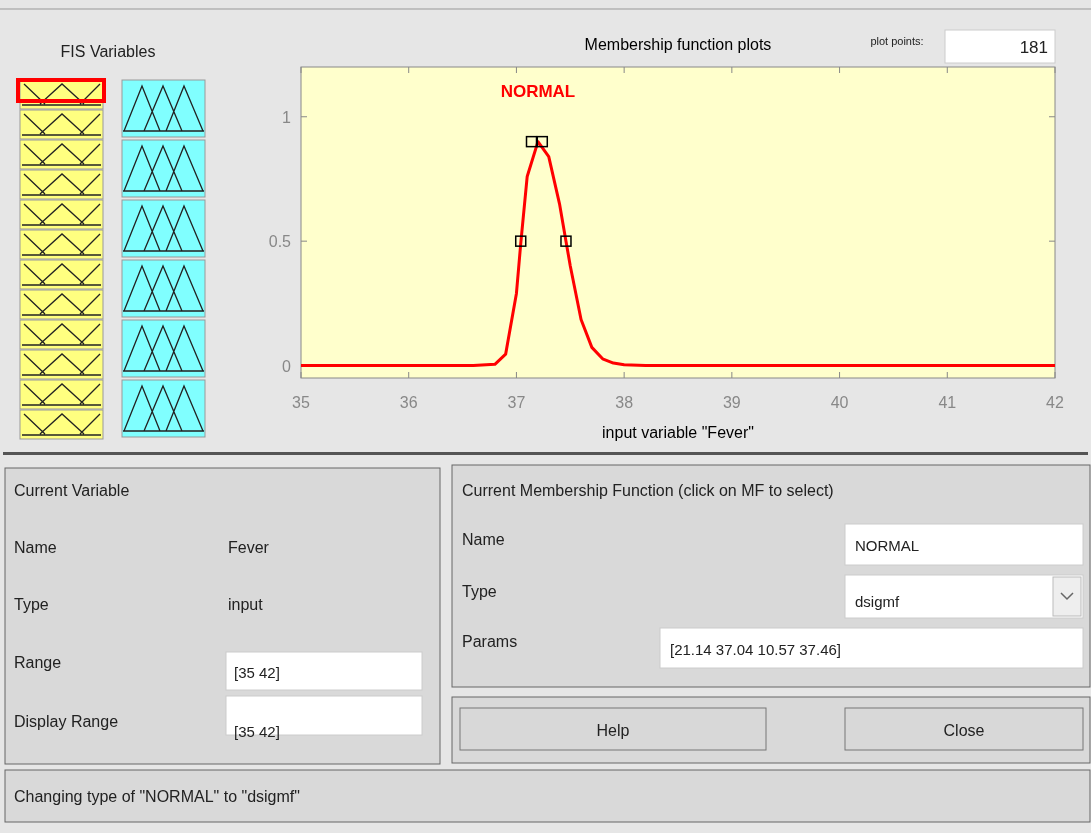 Image resolution: width=1091 pixels, height=833 pixels. What do you see at coordinates (624, 402) in the screenshot?
I see `x-tick-label: 38` at bounding box center [624, 402].